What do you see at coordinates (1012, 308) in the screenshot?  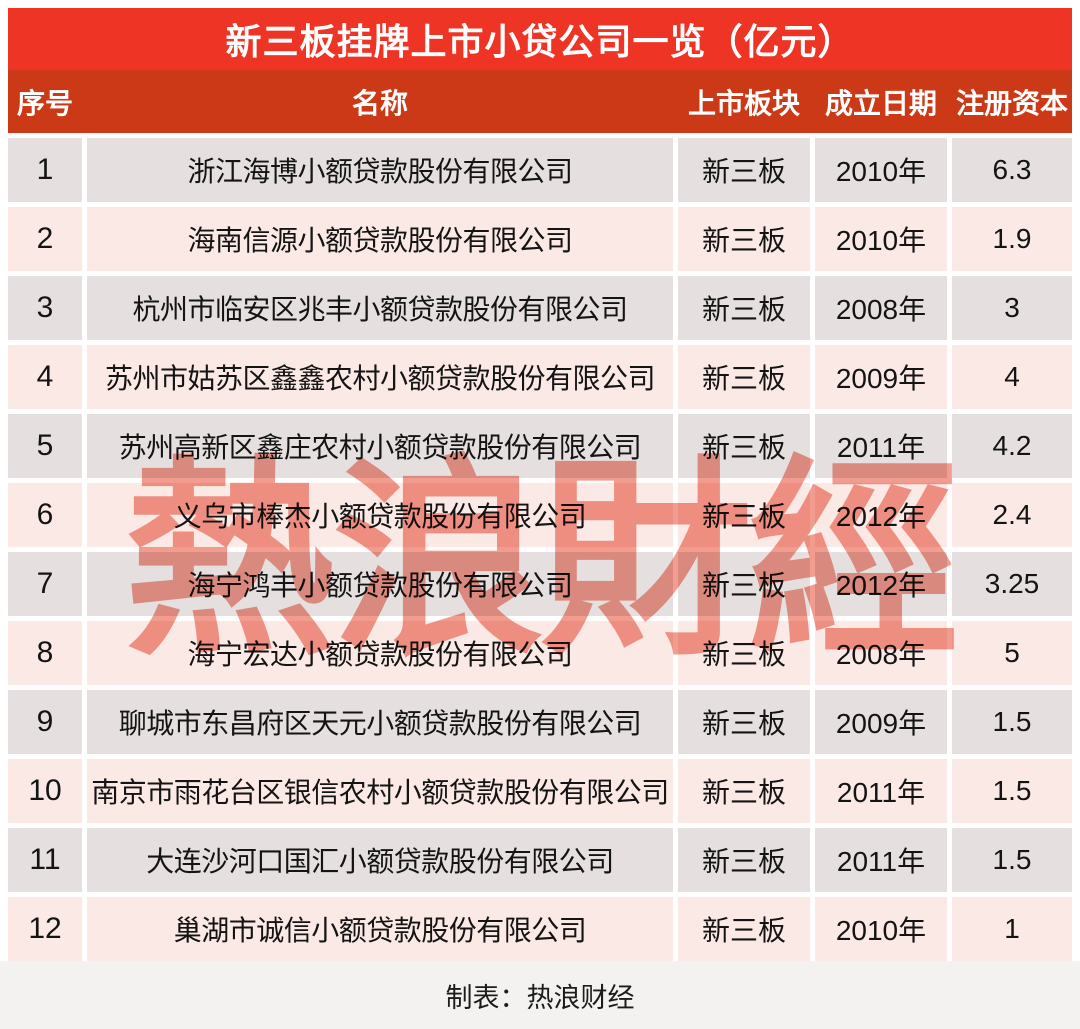 I see `cell-capital: 3` at bounding box center [1012, 308].